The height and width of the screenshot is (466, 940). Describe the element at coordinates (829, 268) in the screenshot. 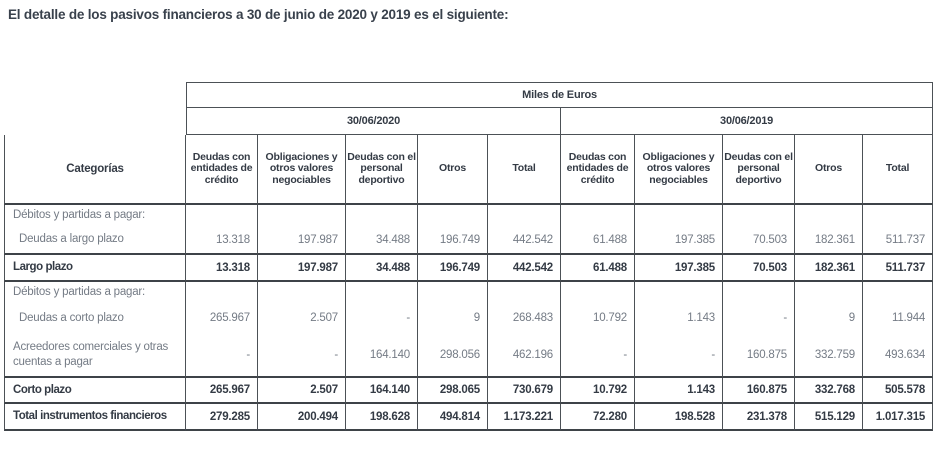

I see `value-cell: 182.361` at that location.